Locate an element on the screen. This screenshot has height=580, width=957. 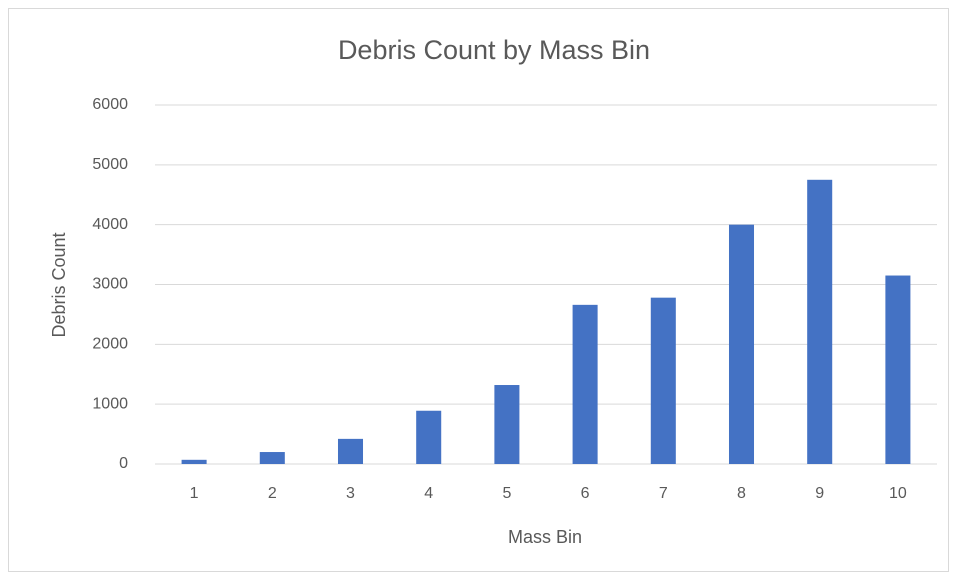
y-tick-label: 2000 is located at coordinates (110, 344).